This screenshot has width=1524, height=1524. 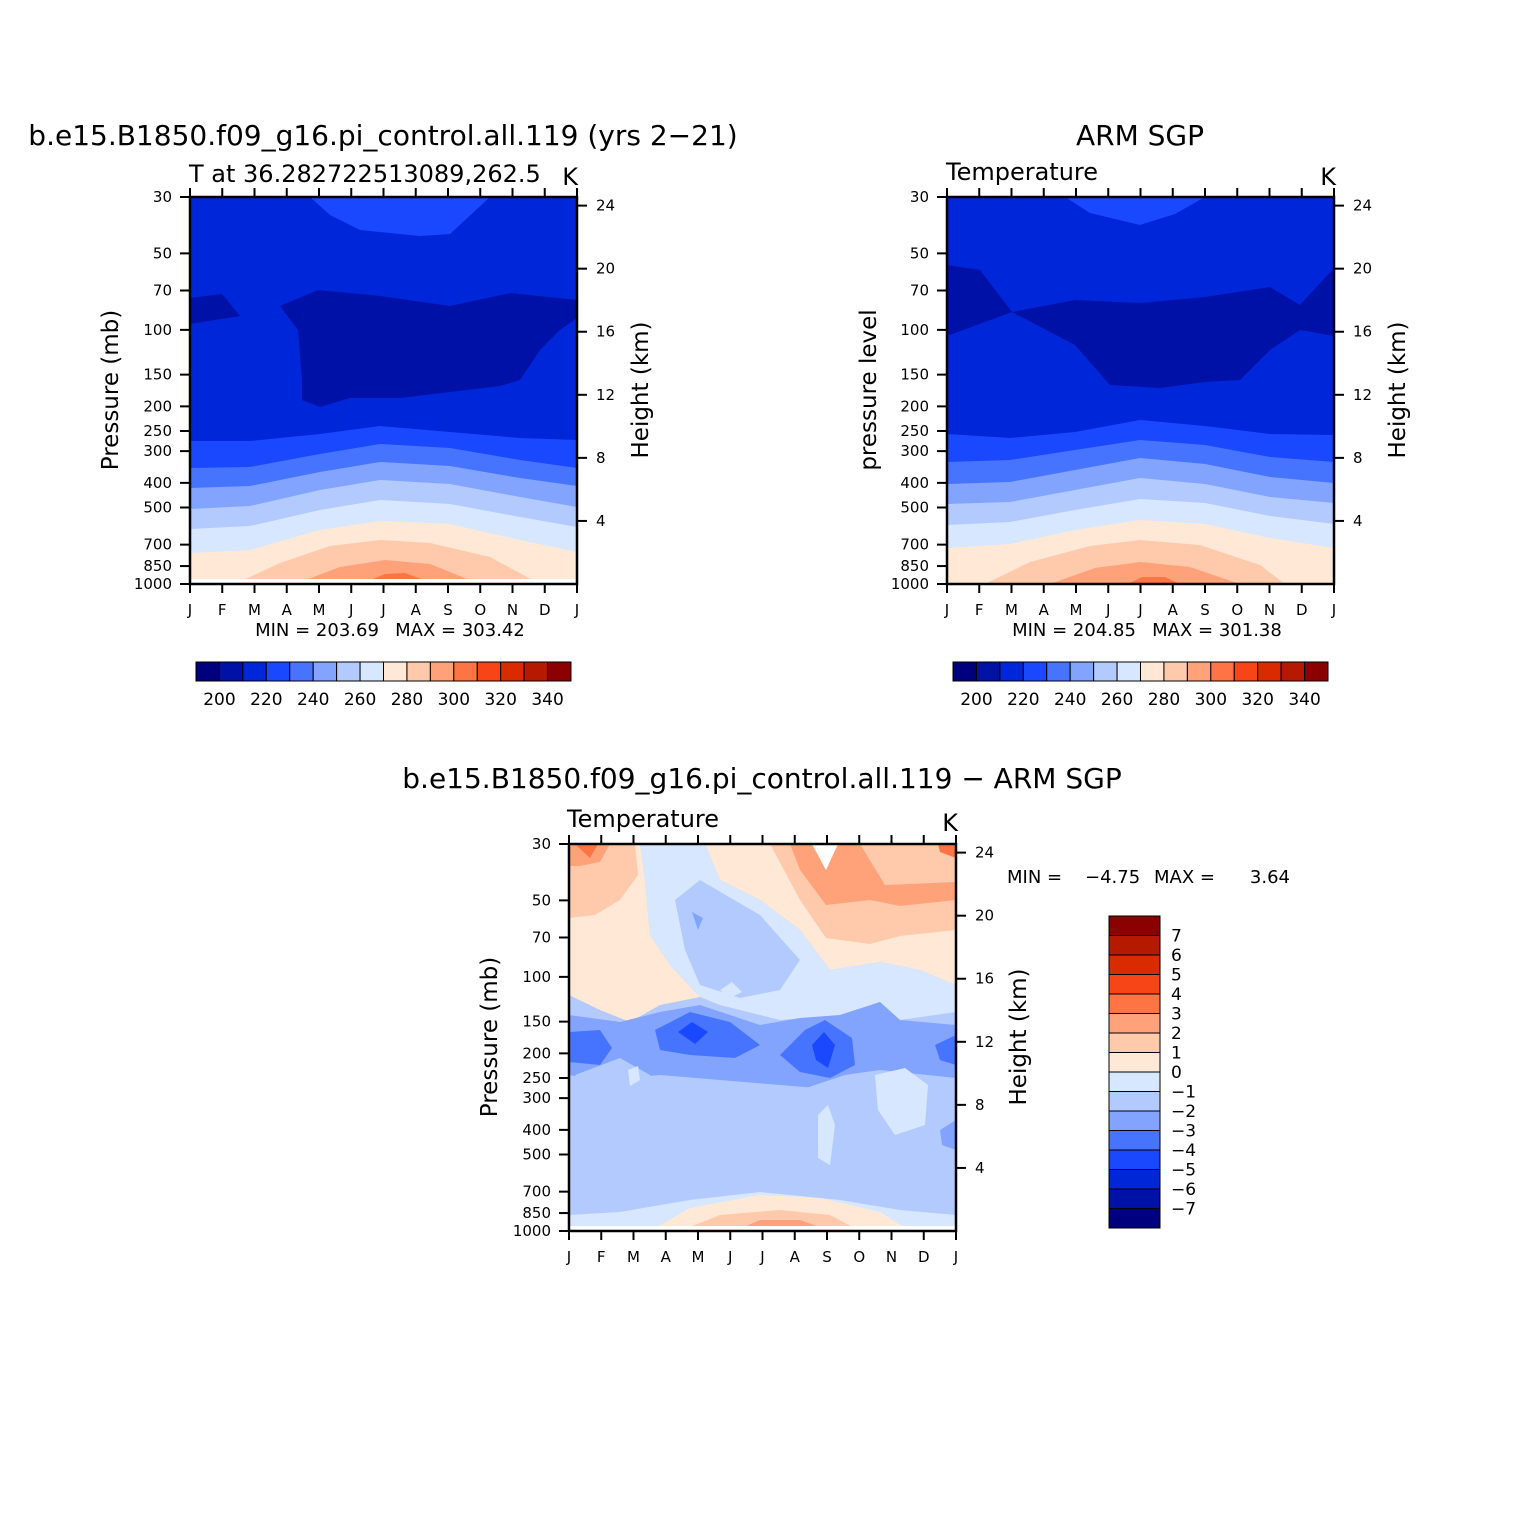 What do you see at coordinates (313, 700) in the screenshot?
I see `colorbar-label: 240` at bounding box center [313, 700].